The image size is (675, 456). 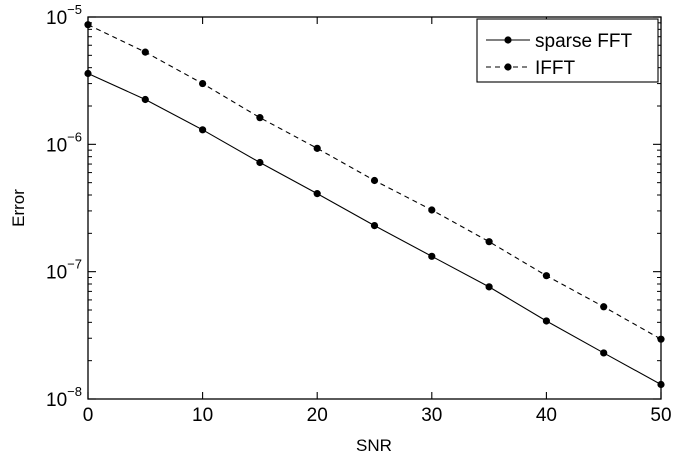 What do you see at coordinates (559, 55) in the screenshot?
I see `legend-entries: sparse FFT IFFT` at bounding box center [559, 55].